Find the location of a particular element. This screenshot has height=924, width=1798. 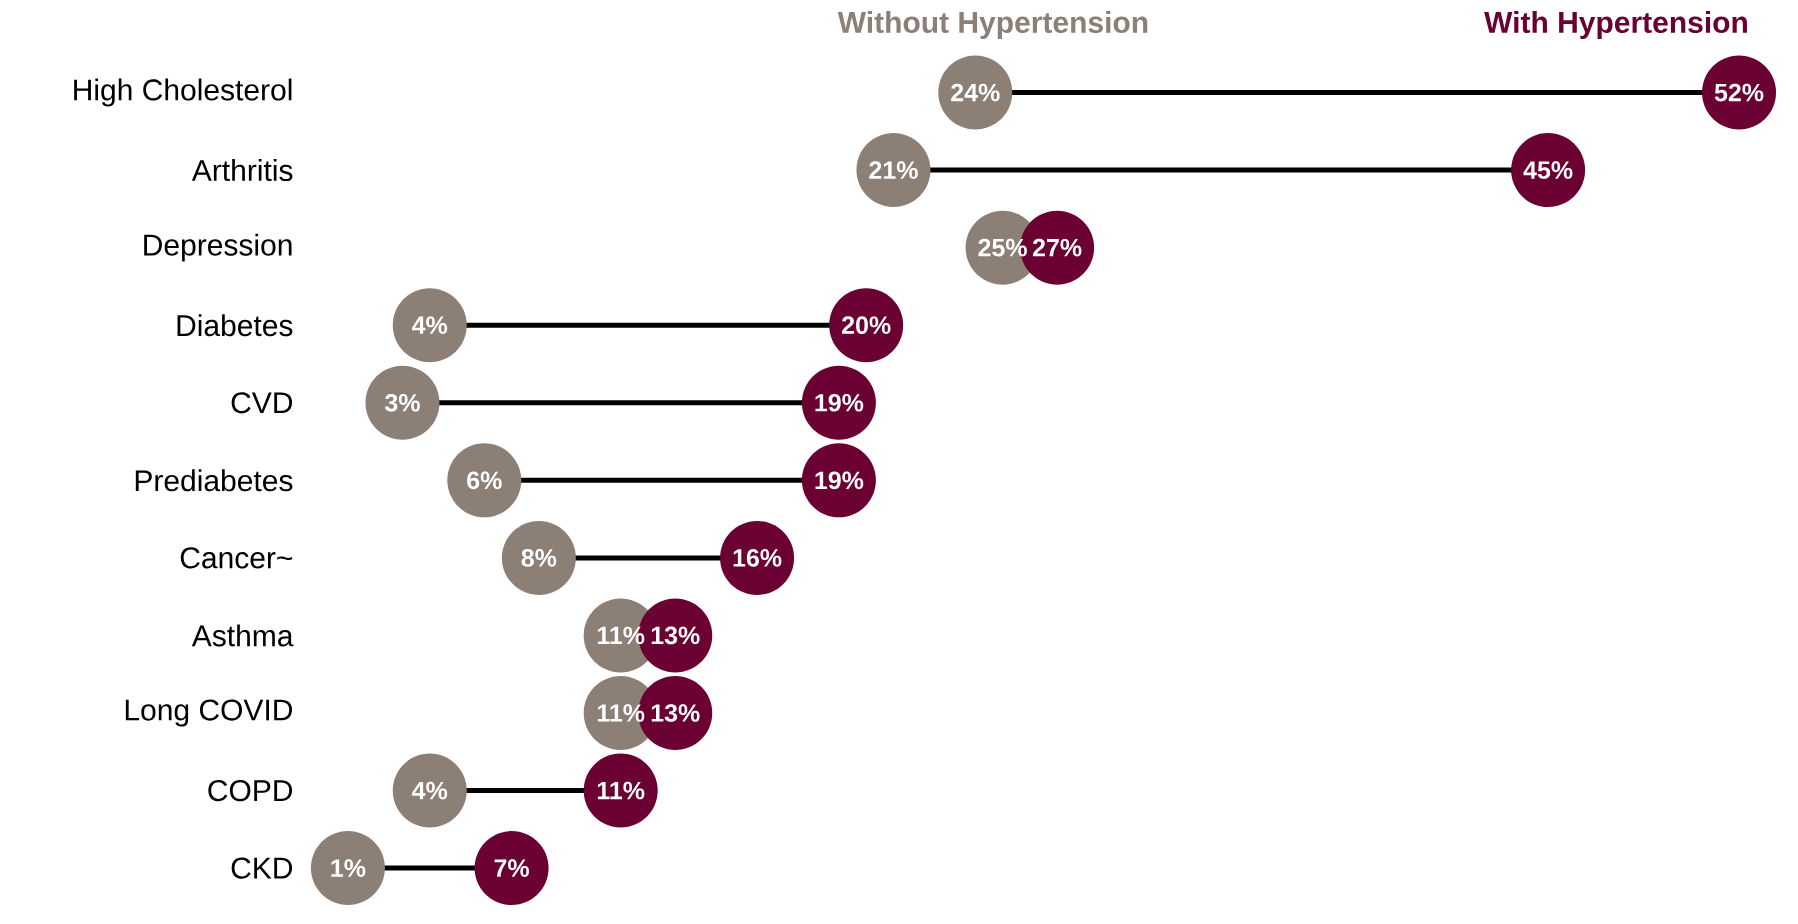

data-label: 8% is located at coordinates (539, 558).